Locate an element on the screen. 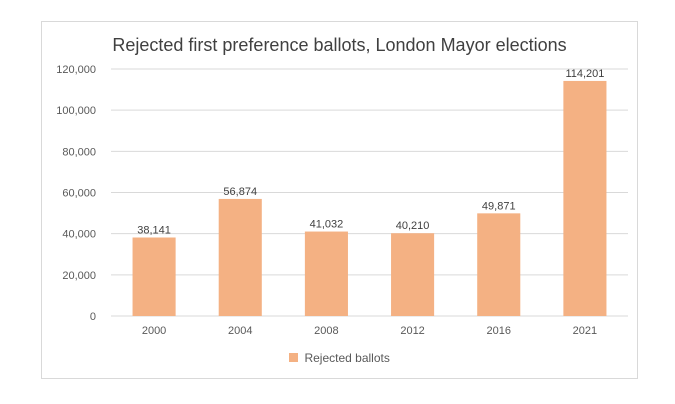 The height and width of the screenshot is (404, 675). y-tick-label: 120,000 is located at coordinates (76, 70).